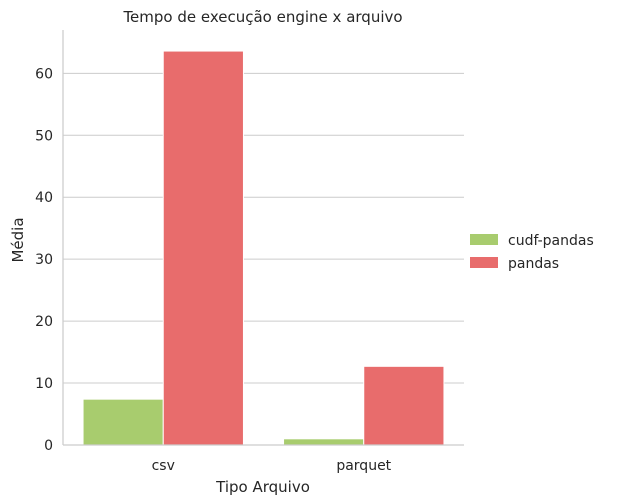  What do you see at coordinates (18, 239) in the screenshot?
I see `y-axis-label: Média` at bounding box center [18, 239].